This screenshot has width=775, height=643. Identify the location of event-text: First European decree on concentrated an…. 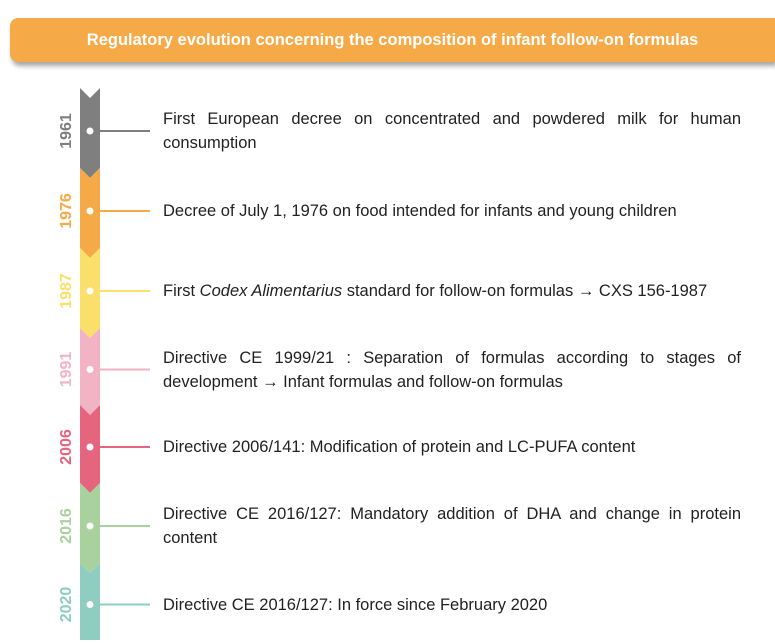
(452, 131).